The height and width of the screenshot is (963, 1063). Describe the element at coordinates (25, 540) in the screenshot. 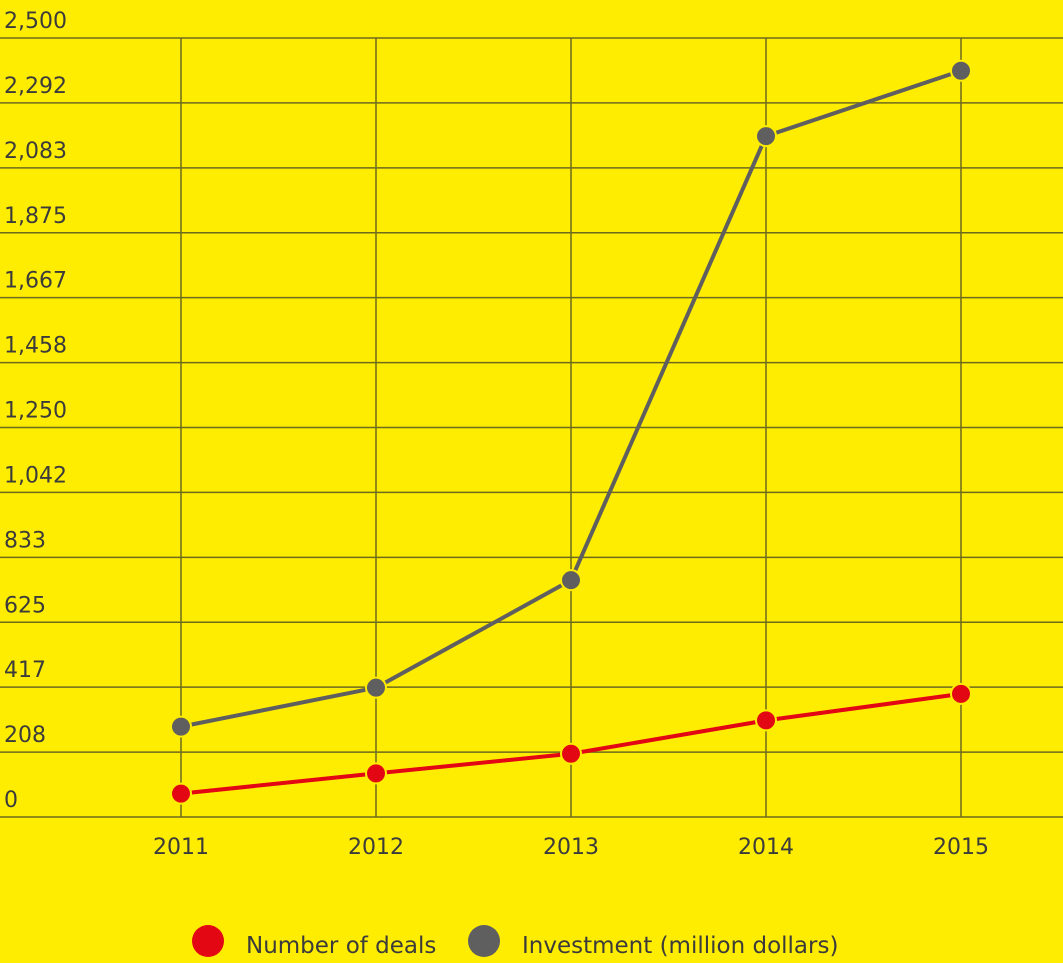

I see `y-tick-label: 833` at that location.